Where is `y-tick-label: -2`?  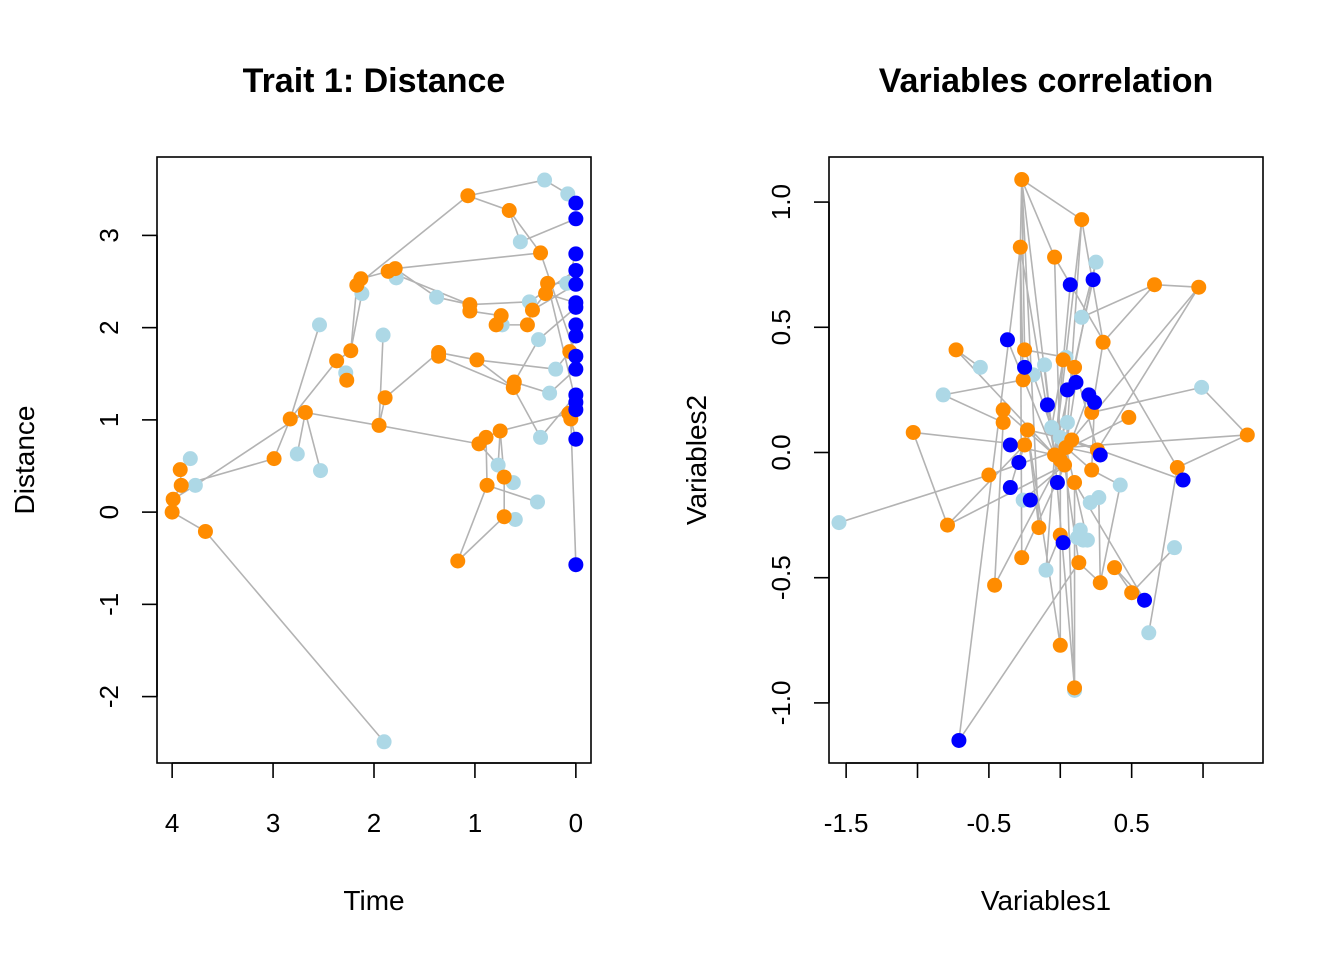
y-tick-label: -2 is located at coordinates (109, 696).